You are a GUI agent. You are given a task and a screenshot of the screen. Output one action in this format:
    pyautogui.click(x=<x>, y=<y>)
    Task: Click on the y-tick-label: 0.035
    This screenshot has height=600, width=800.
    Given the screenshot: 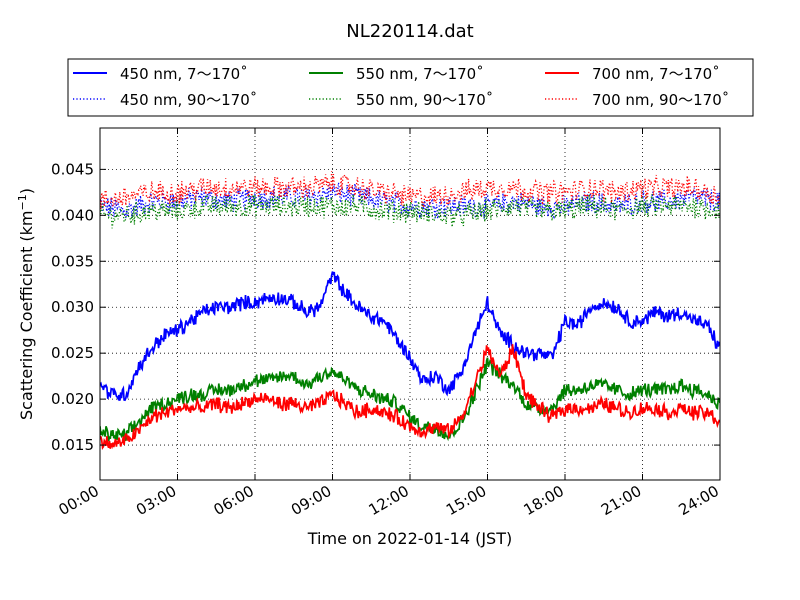 What is the action you would take?
    pyautogui.click(x=72, y=261)
    